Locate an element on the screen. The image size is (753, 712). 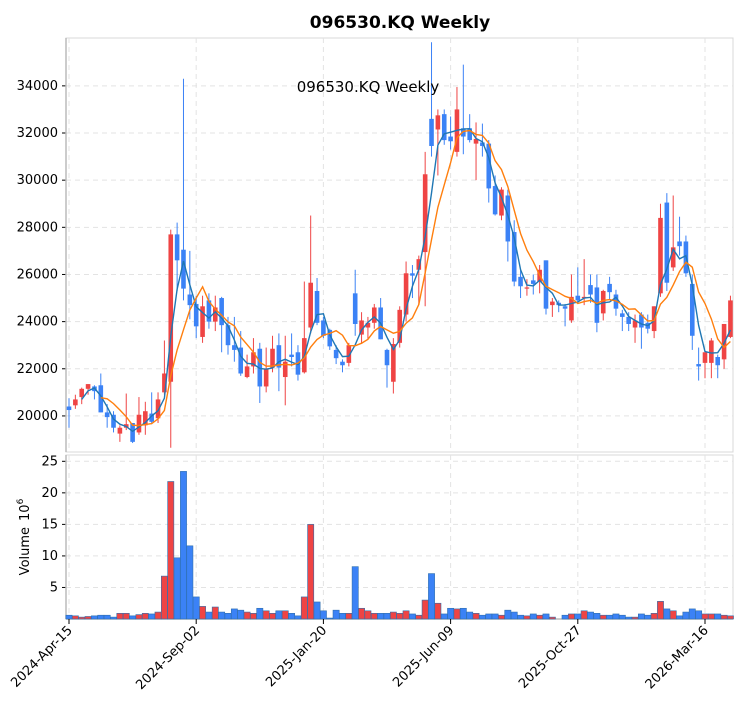
x-tick-label: 2024-Sep-02 is located at coordinates (168, 658).